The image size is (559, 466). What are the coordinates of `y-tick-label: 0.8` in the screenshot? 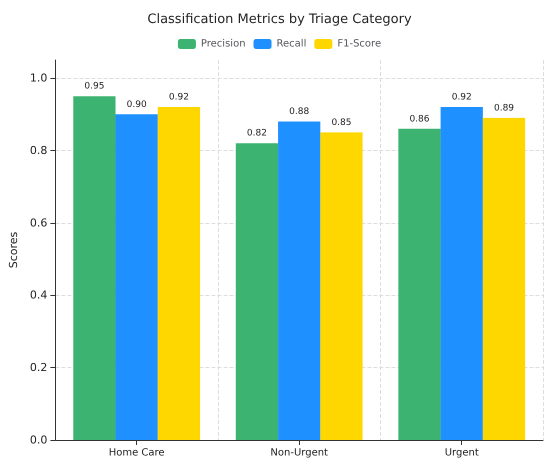 It's located at (39, 150).